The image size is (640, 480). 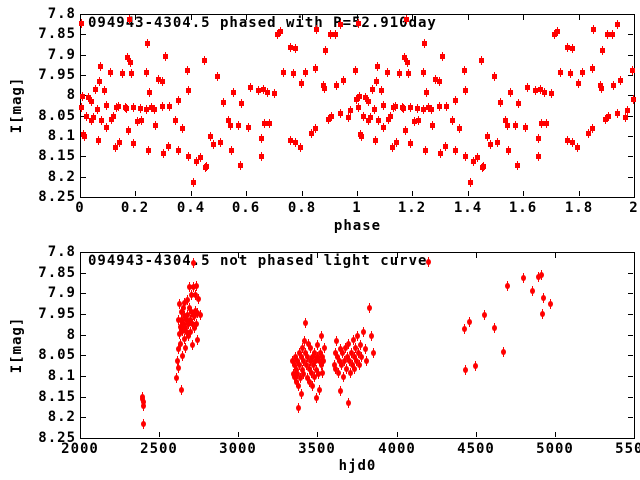 What do you see at coordinates (262, 23) in the screenshot?
I see `phased-plot-title: 094943-4304.5 phased with P=52.910day` at bounding box center [262, 23].